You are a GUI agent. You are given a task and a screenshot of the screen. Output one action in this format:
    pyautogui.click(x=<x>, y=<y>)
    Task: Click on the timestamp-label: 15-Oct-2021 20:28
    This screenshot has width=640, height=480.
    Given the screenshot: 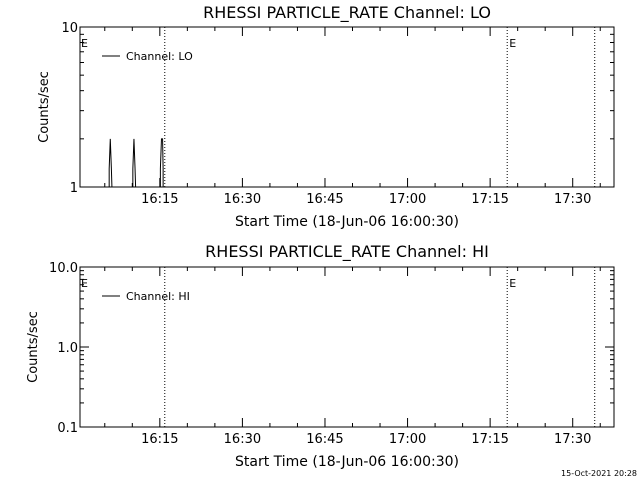 What is the action you would take?
    pyautogui.click(x=599, y=473)
    